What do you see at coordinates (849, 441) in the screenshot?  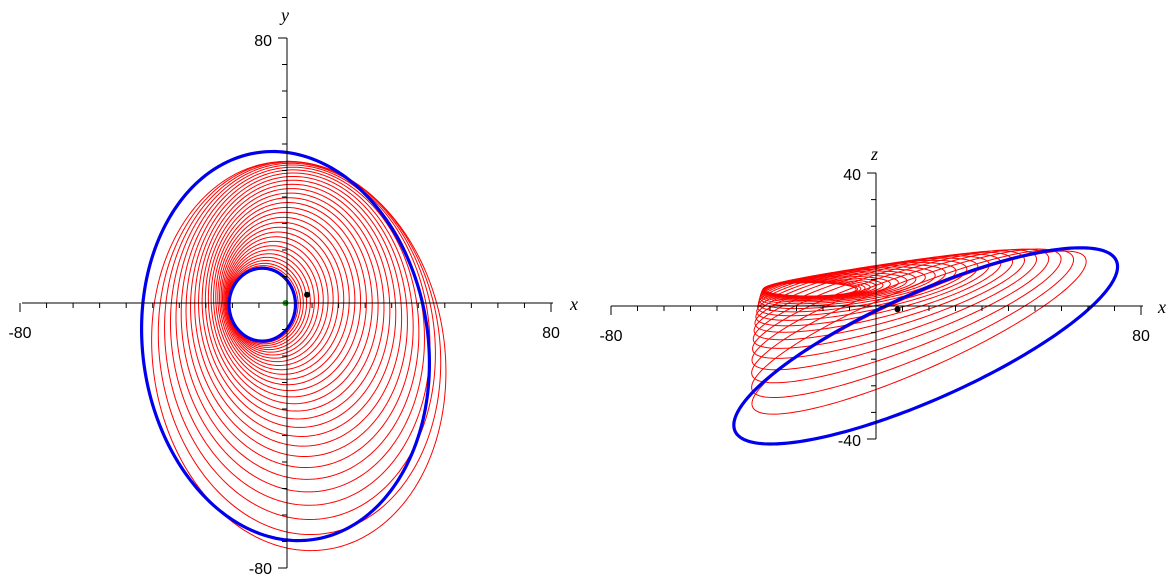 I see `z-tick-label-min: -40` at bounding box center [849, 441].